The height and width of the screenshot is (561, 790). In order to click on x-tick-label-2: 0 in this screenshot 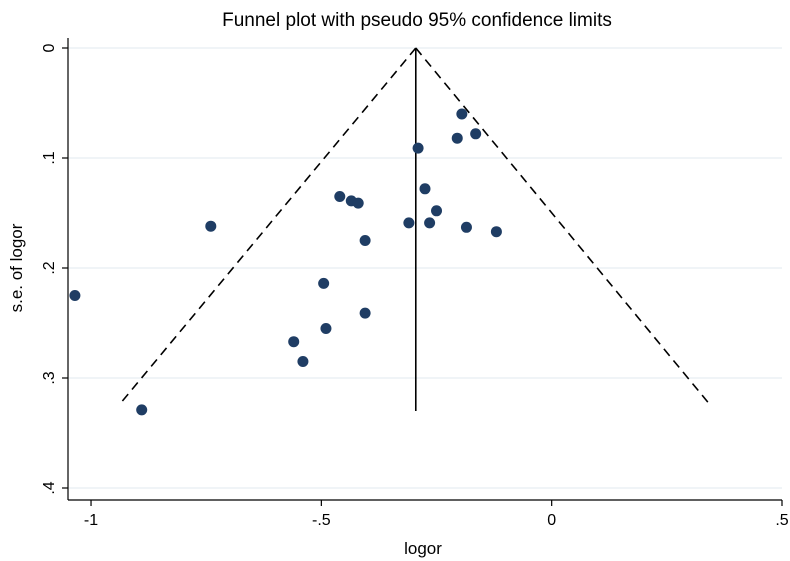, I will do `click(551, 520)`.